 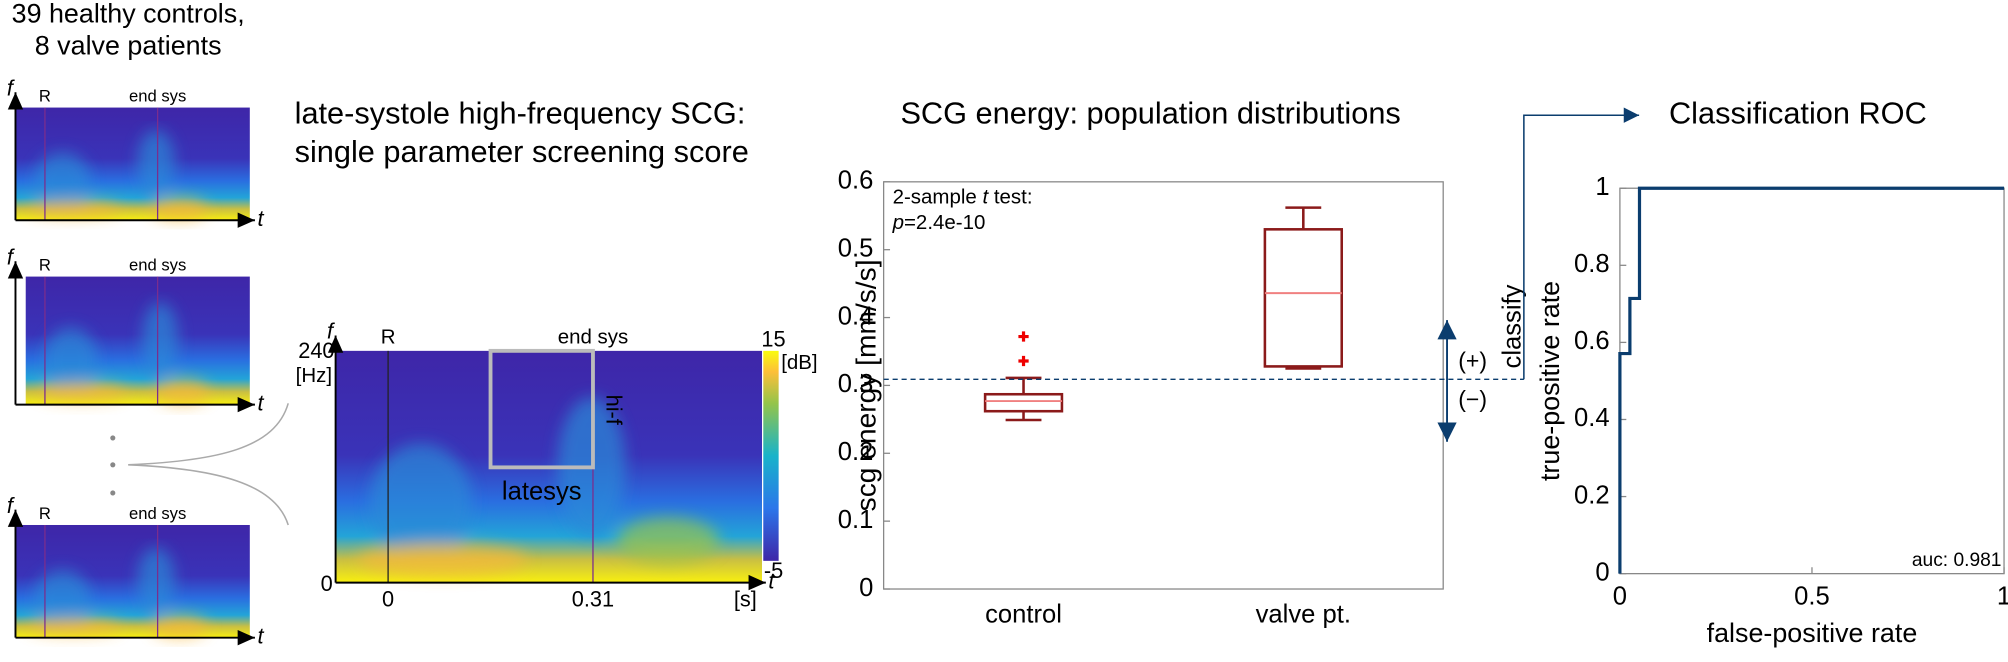 I want to click on x-tick-label: control, so click(x=1023, y=615).